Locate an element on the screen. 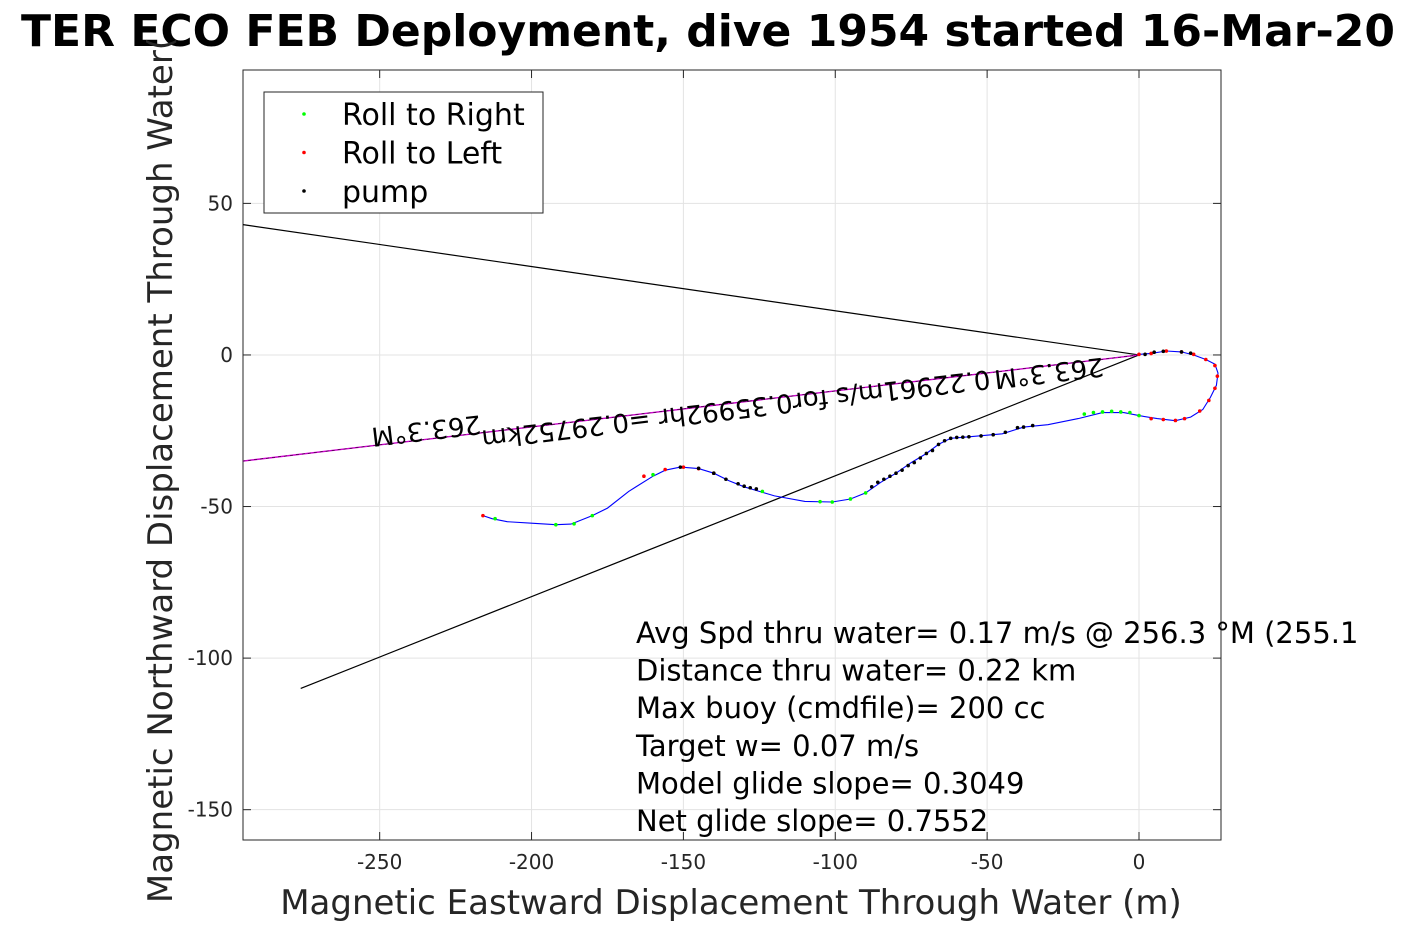 This screenshot has width=1417, height=945. x-tick-label: -250 is located at coordinates (379, 862).